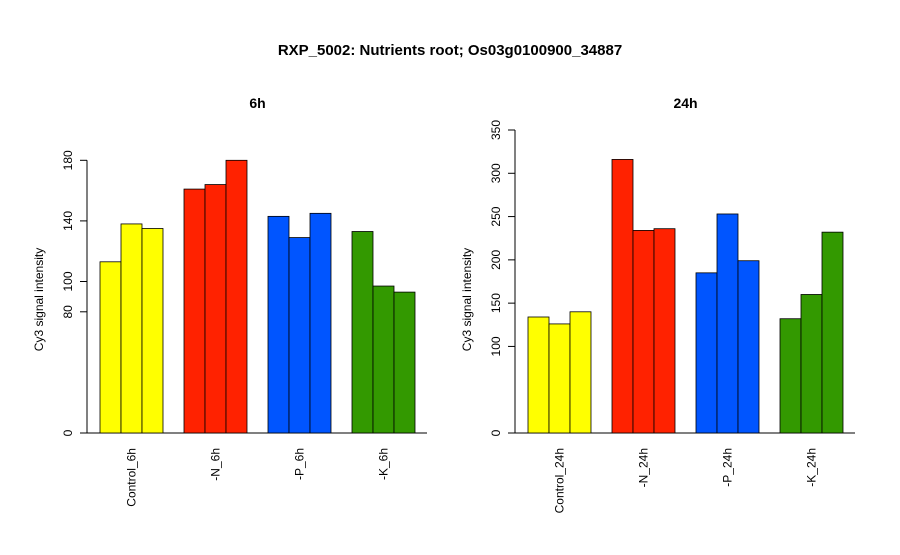 This screenshot has height=555, width=900. What do you see at coordinates (132, 477) in the screenshot?
I see `x-category-label: Control_6h` at bounding box center [132, 477].